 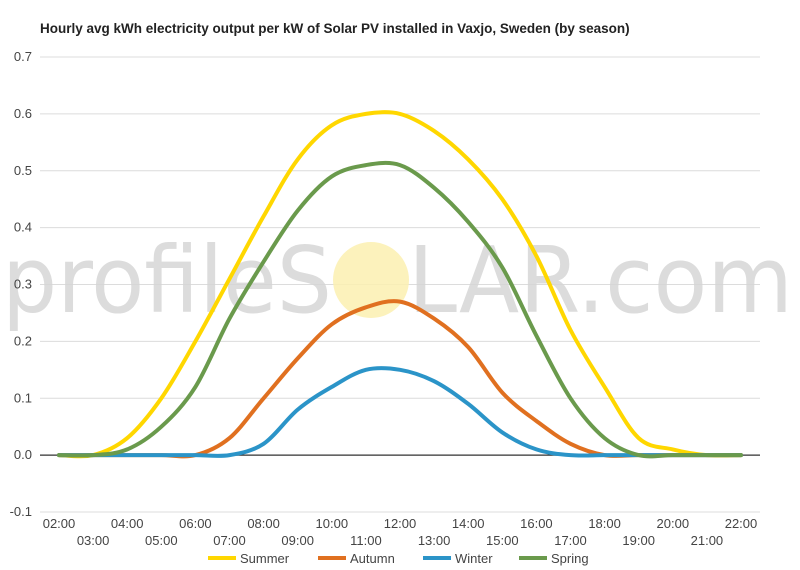 I want to click on x-tick-label: 12:00, so click(x=400, y=523).